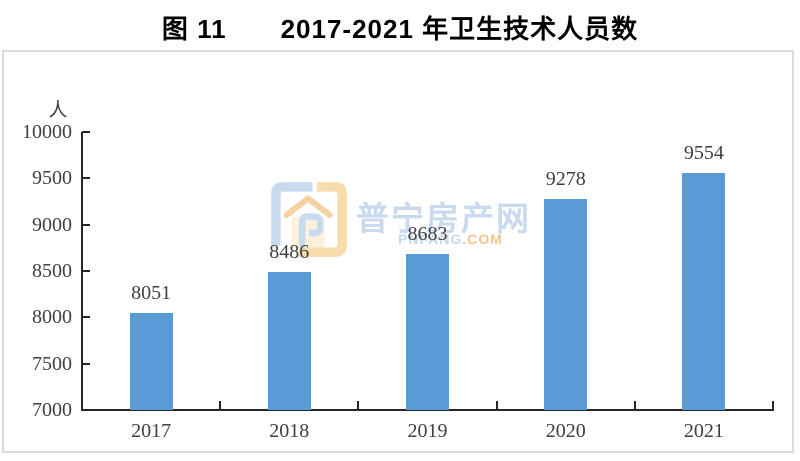 This screenshot has width=800, height=461. I want to click on bar-value-label: 8486, so click(289, 252).